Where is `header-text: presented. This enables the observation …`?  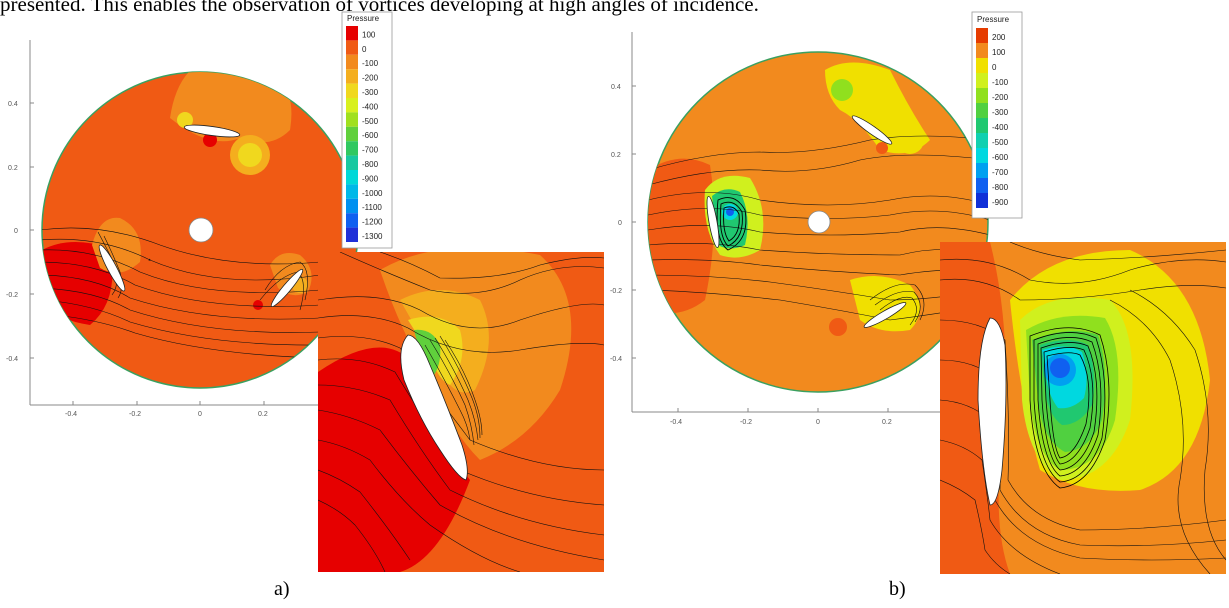 header-text: presented. This enables the observation … is located at coordinates (379, 8).